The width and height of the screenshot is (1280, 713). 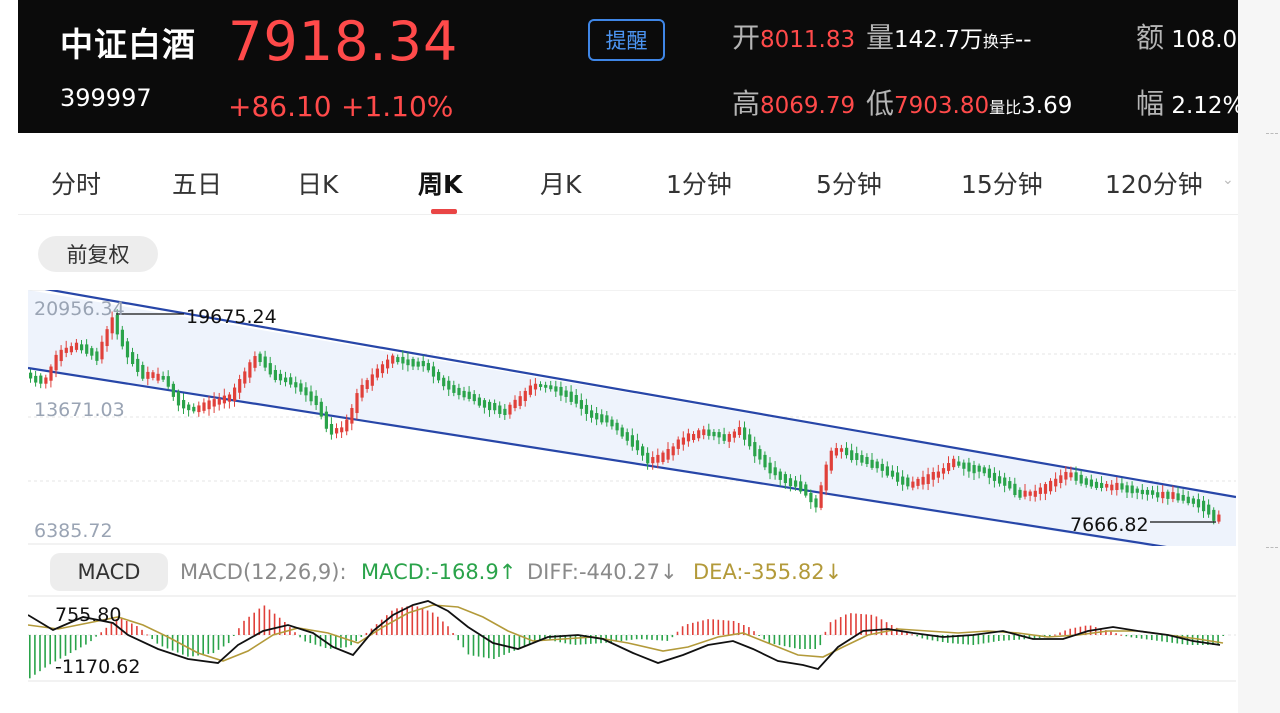 What do you see at coordinates (1228, 180) in the screenshot?
I see `chevron-down-icon: ⌄` at bounding box center [1228, 180].